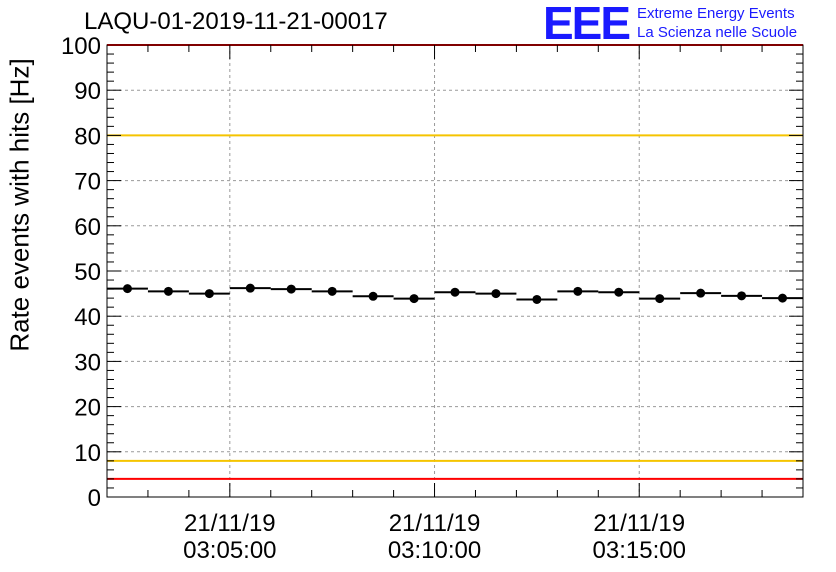 Image resolution: width=836 pixels, height=572 pixels. I want to click on logo-caption-line2: La Scienza nelle Scuole, so click(717, 32).